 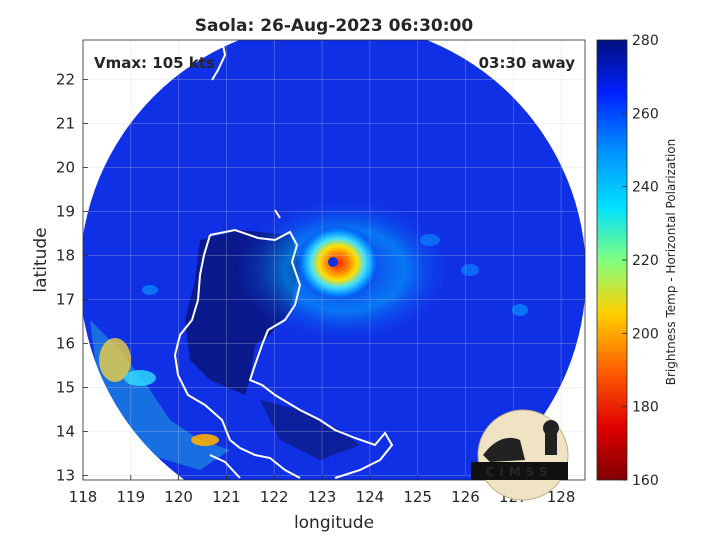 I want to click on x-tick-label: 122, so click(x=274, y=497).